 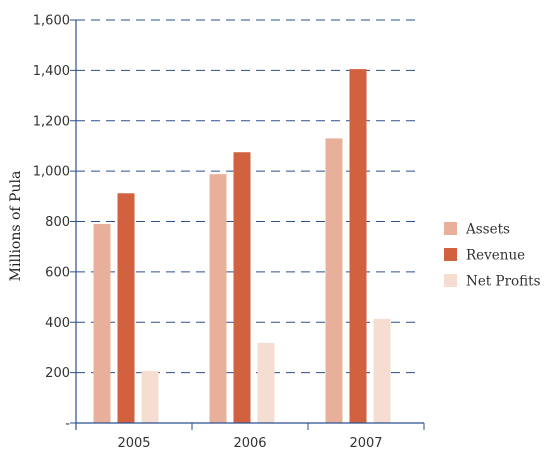 I want to click on y-tick-labels: - 200 400 600 800 1,000 1,200 1,400 1,600, so click(x=52, y=223).